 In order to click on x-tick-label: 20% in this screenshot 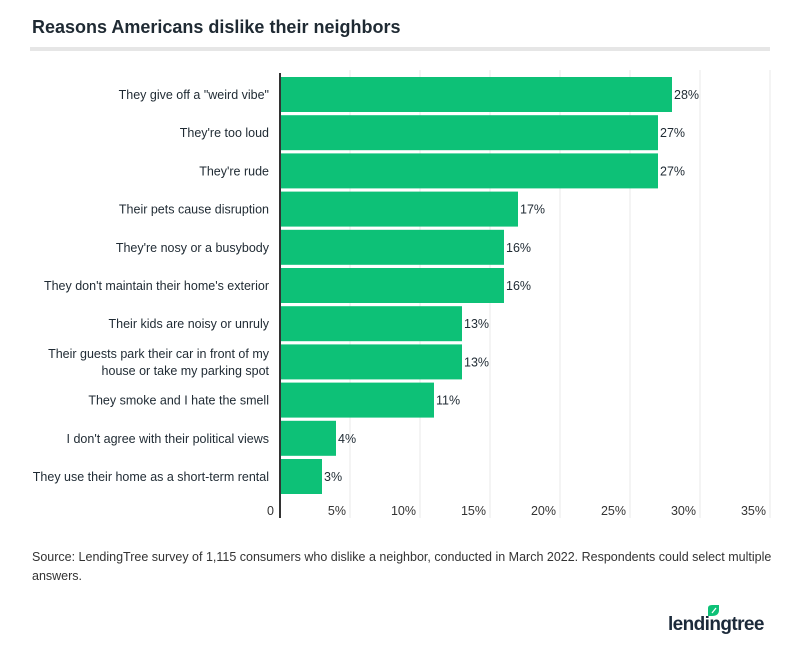, I will do `click(543, 511)`.